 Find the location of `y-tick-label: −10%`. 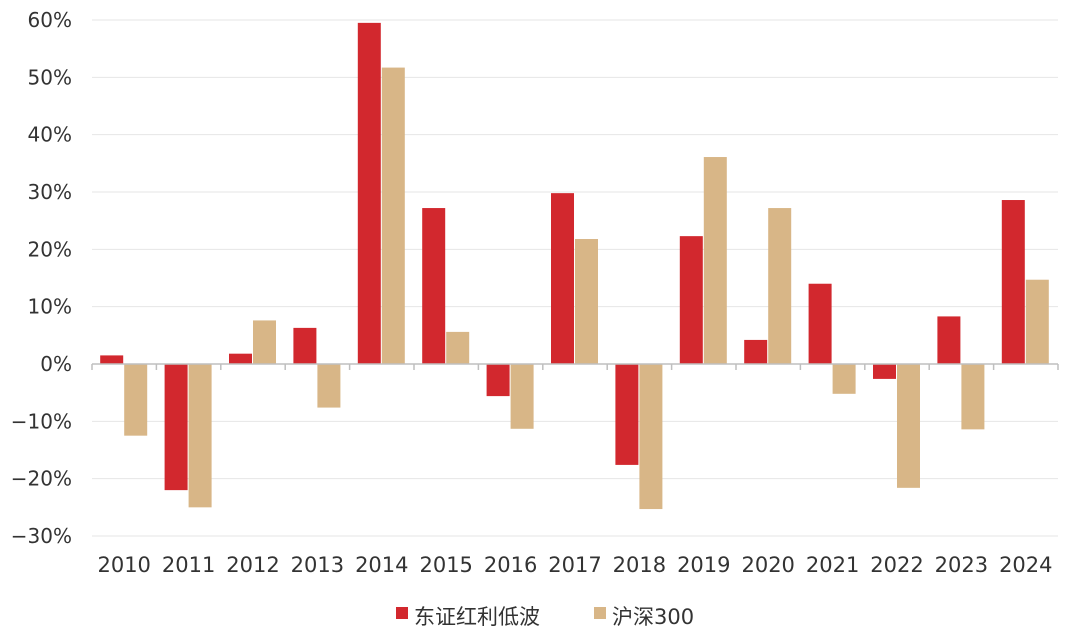

y-tick-label: −10% is located at coordinates (41, 421).